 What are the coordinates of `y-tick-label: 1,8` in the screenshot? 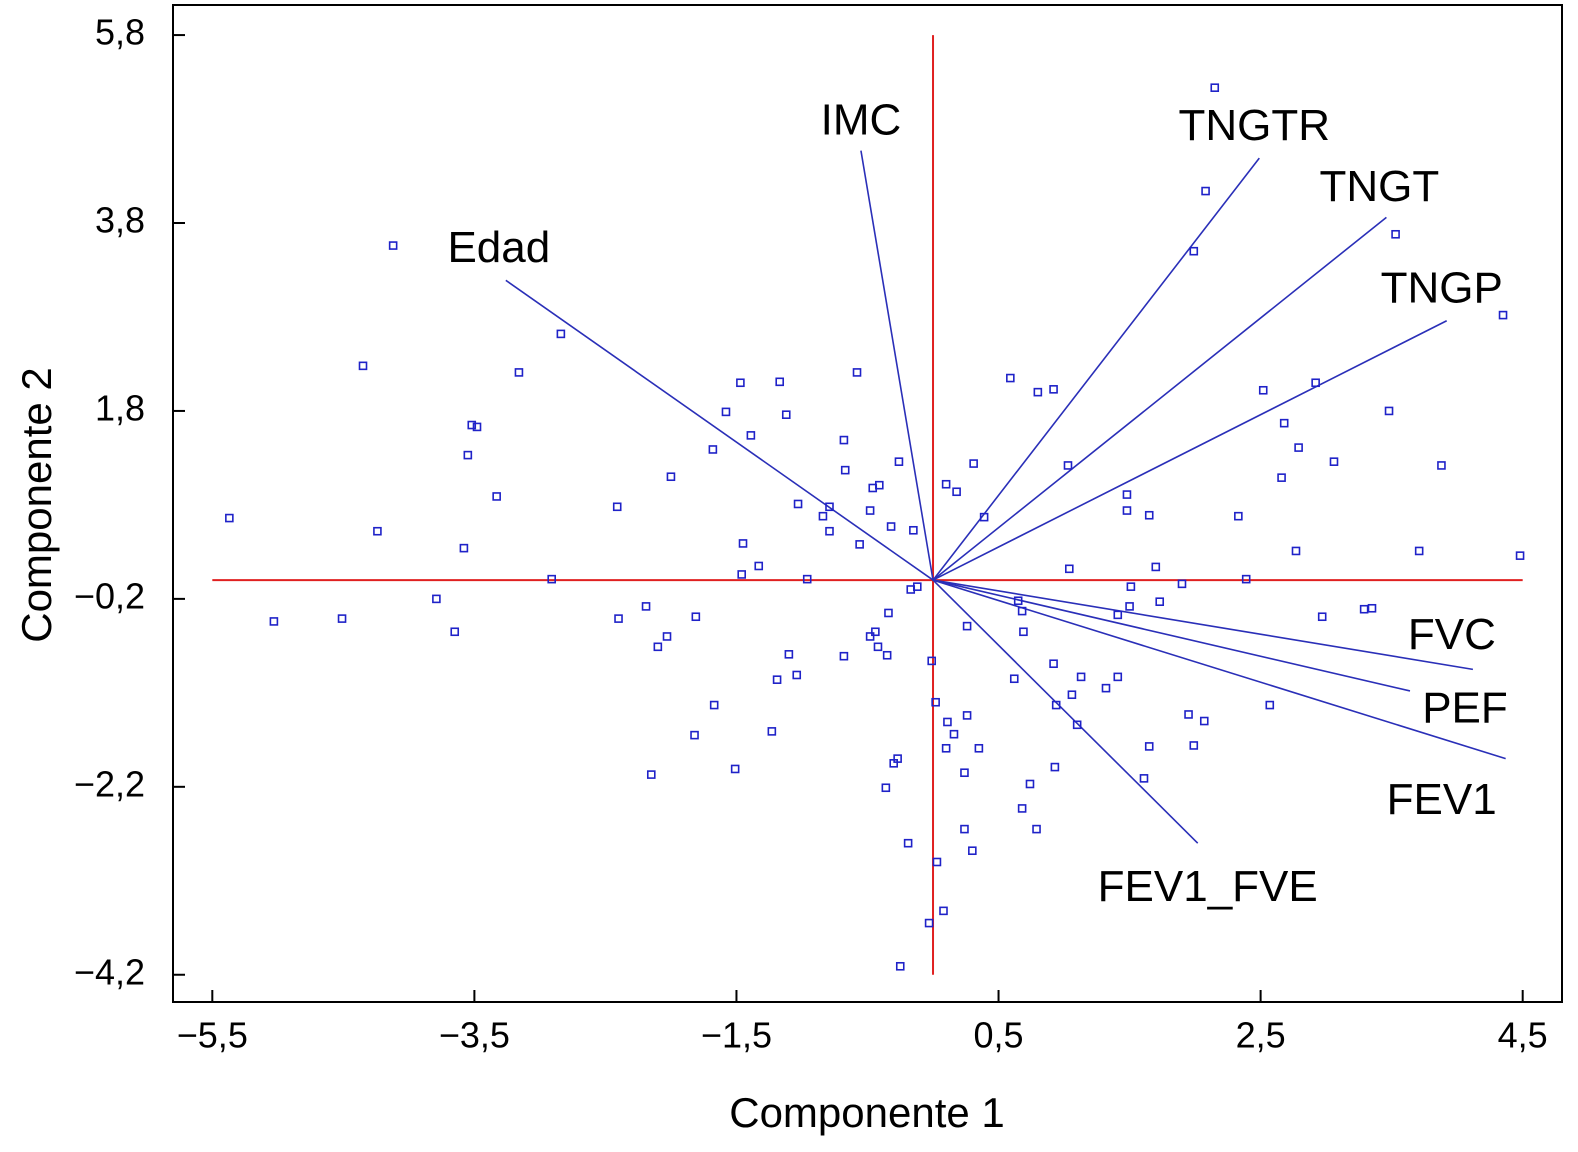 It's located at (120, 407).